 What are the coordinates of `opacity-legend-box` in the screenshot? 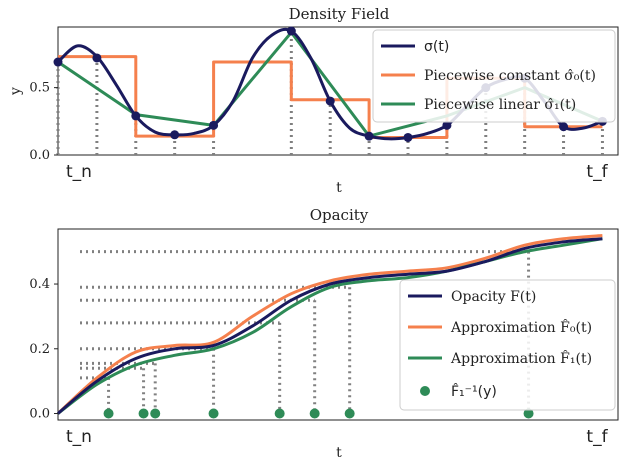 It's located at (507, 345).